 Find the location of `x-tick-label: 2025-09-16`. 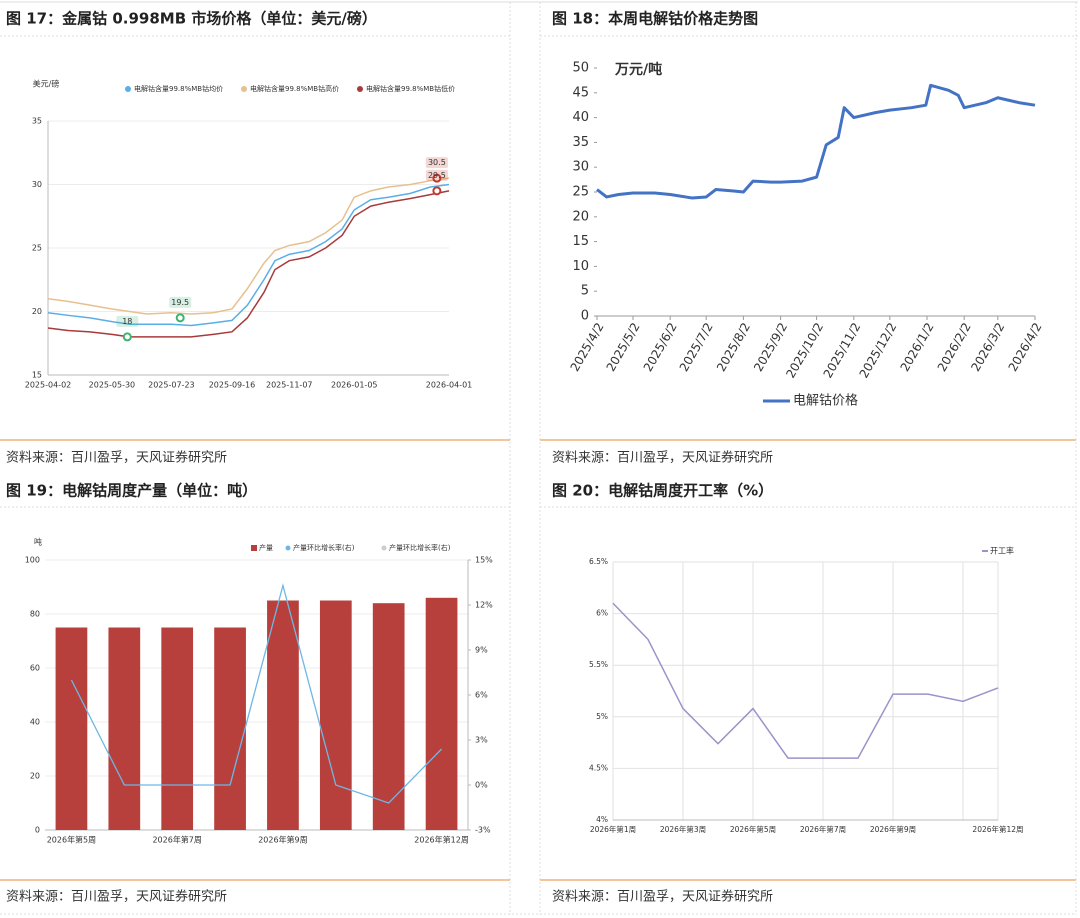

x-tick-label: 2025-09-16 is located at coordinates (232, 385).